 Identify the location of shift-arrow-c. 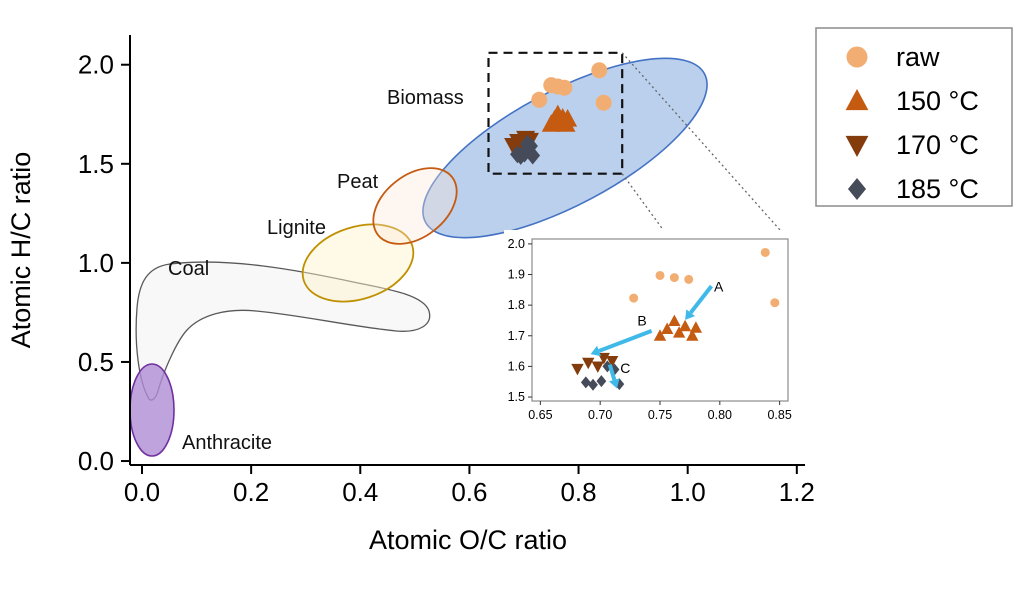
(612, 372).